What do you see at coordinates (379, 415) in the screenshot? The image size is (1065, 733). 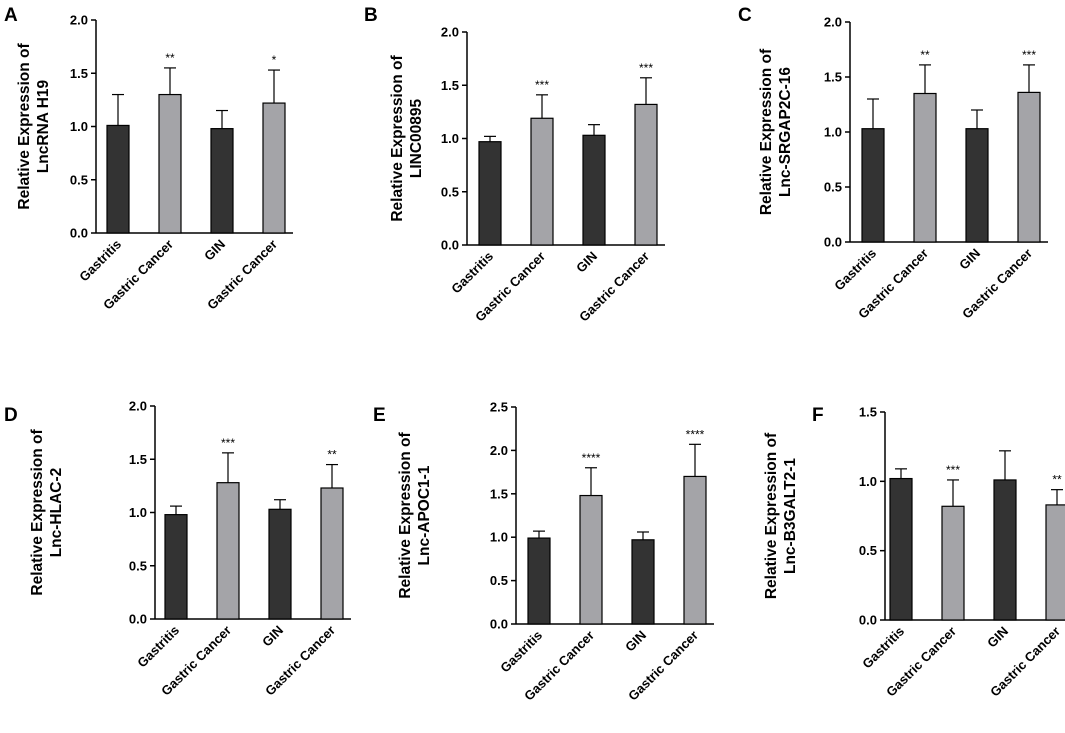 I see `panel-letter: E` at bounding box center [379, 415].